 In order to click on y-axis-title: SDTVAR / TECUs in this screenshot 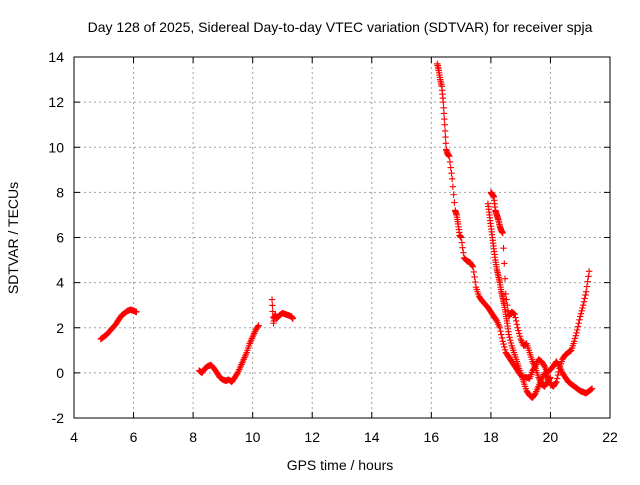, I will do `click(13, 238)`.